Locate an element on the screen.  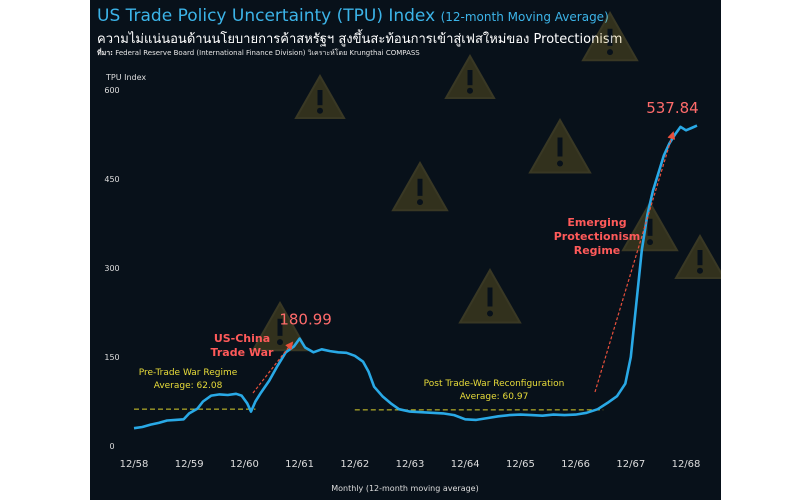
x-tick-label: 12/65 is located at coordinates (520, 464).